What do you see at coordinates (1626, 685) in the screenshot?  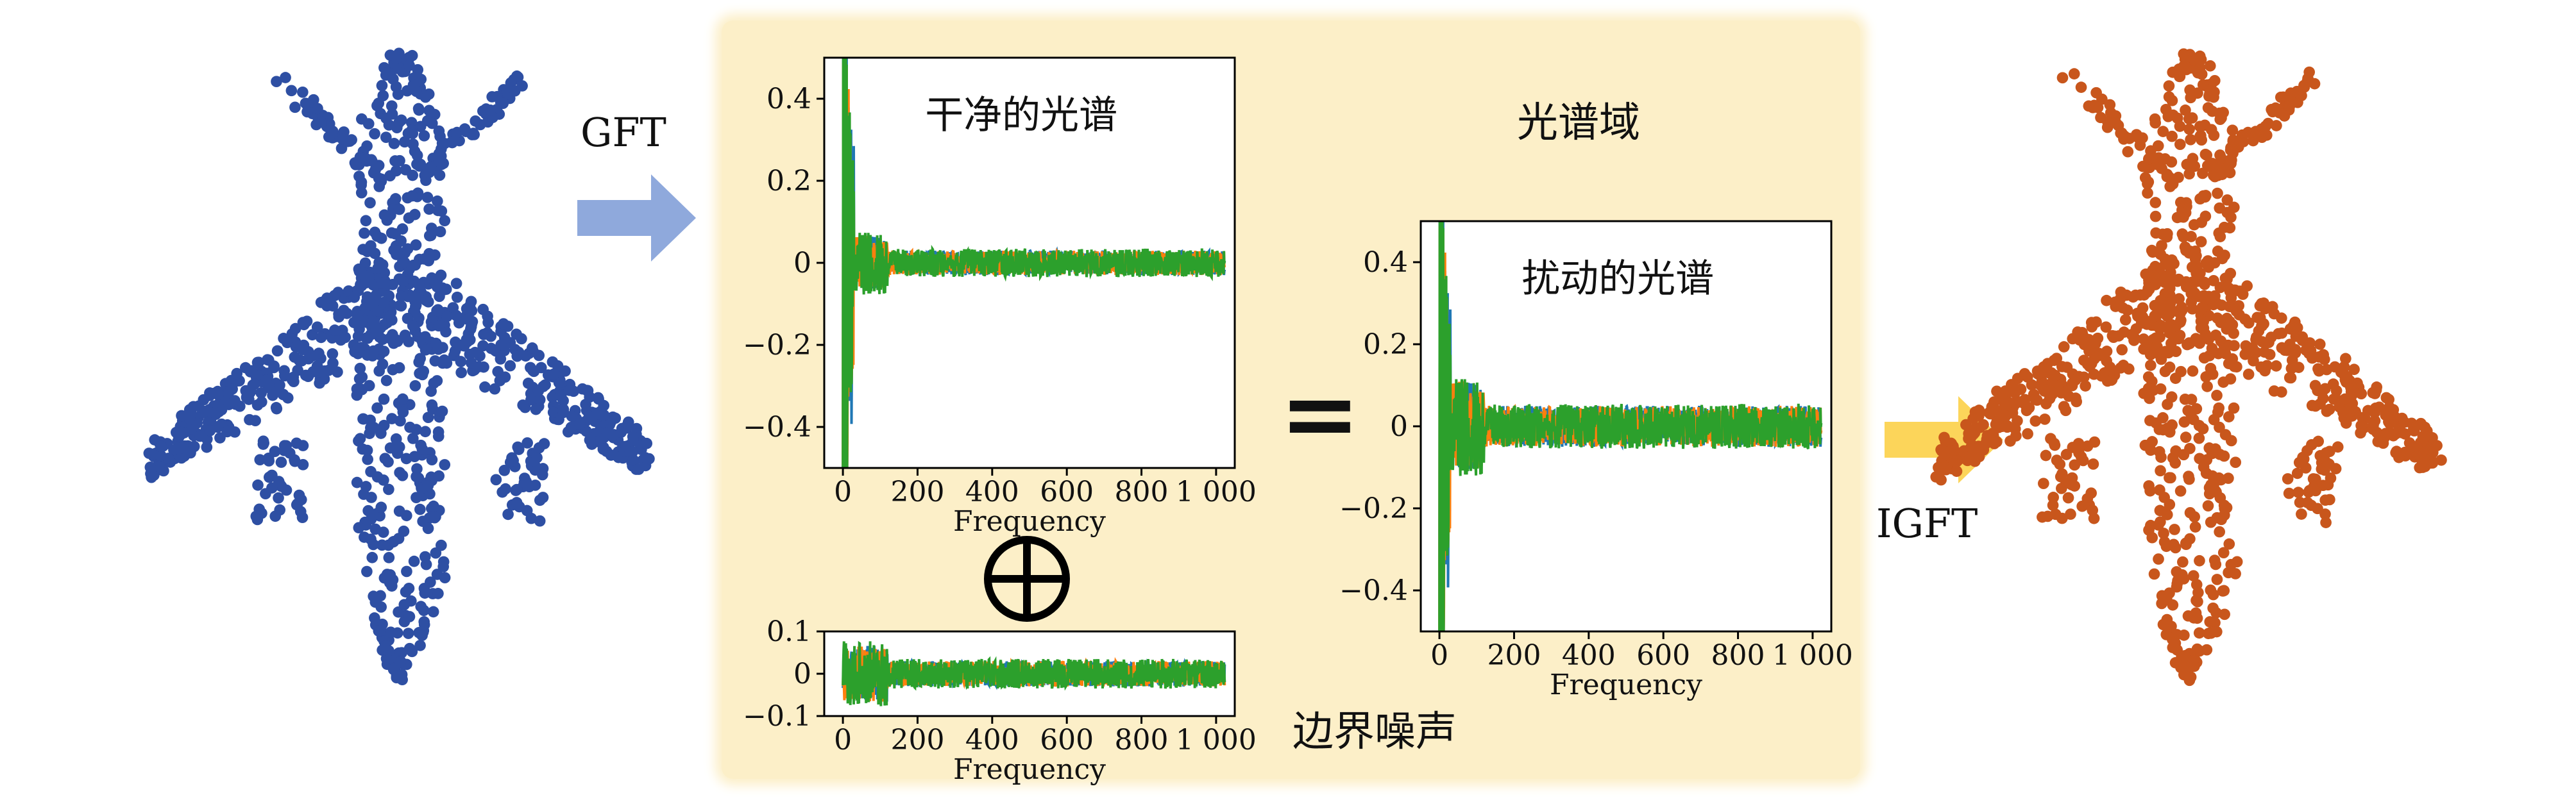 I see `x-axis-label: Frequency` at bounding box center [1626, 685].